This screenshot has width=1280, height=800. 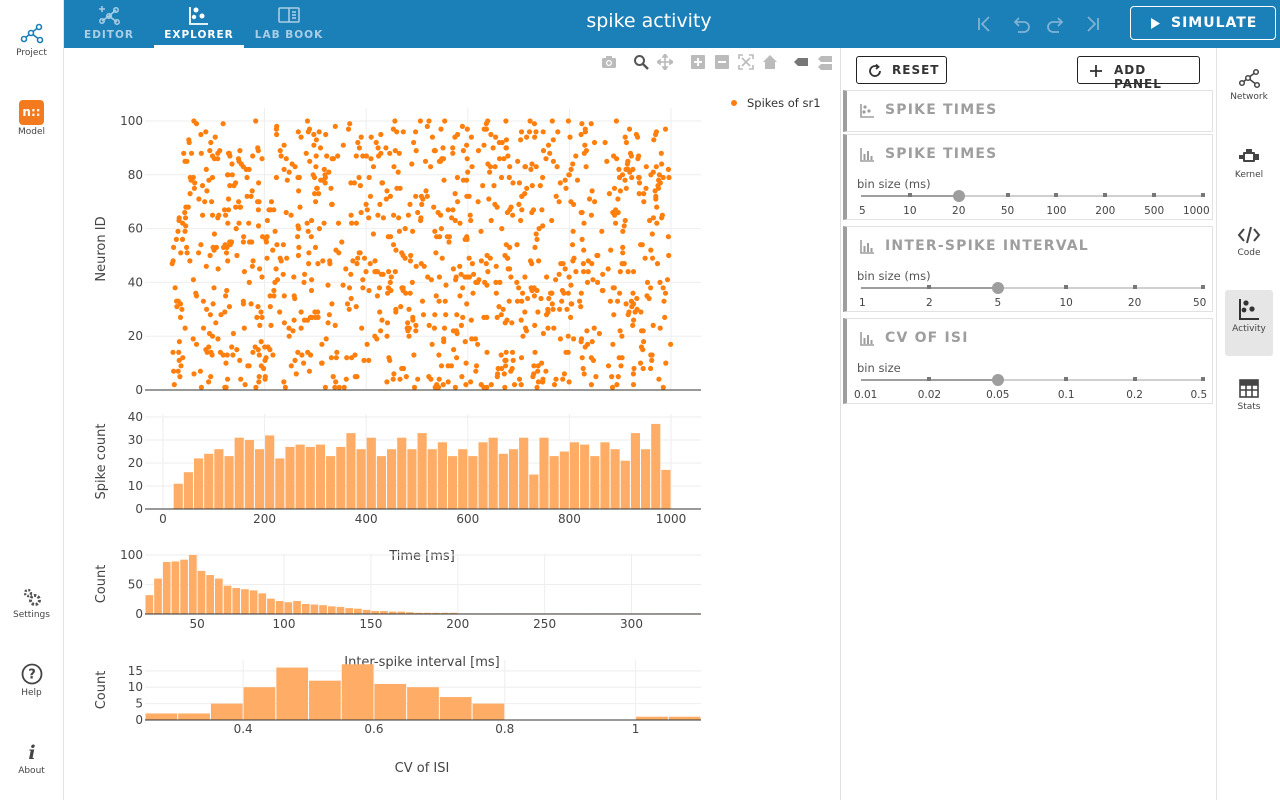 I want to click on nav-stats: Stats, so click(x=1249, y=401).